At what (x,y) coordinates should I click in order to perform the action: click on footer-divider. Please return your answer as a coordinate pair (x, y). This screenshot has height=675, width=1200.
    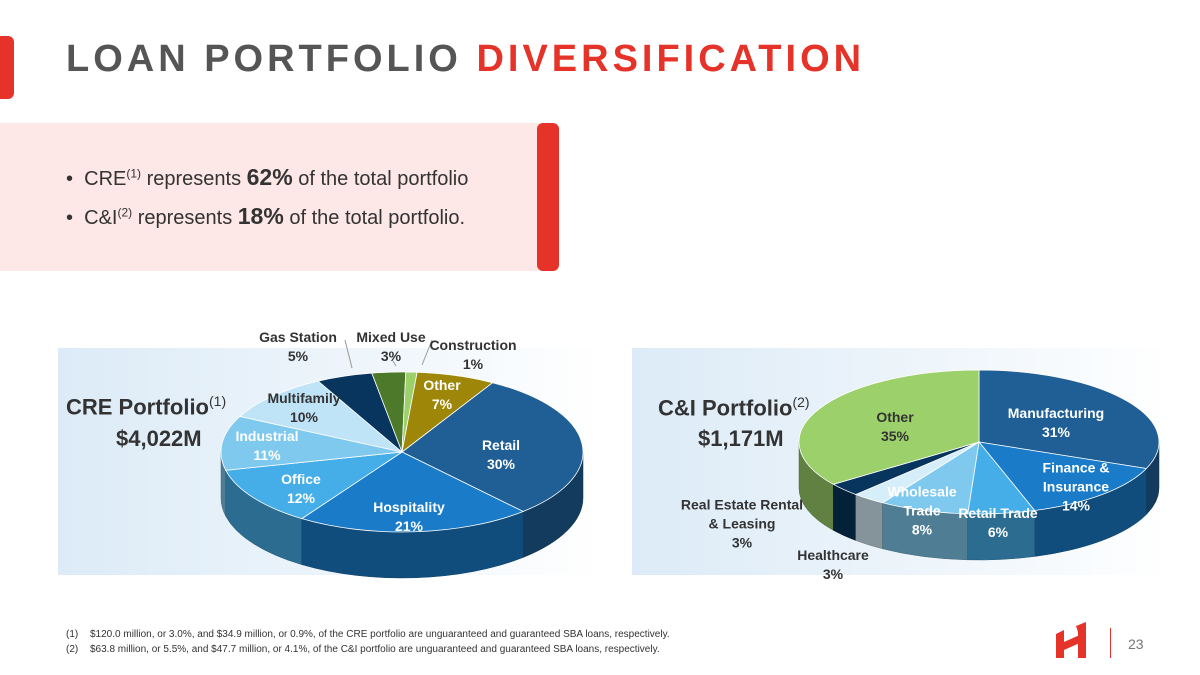
    Looking at the image, I should click on (1110, 643).